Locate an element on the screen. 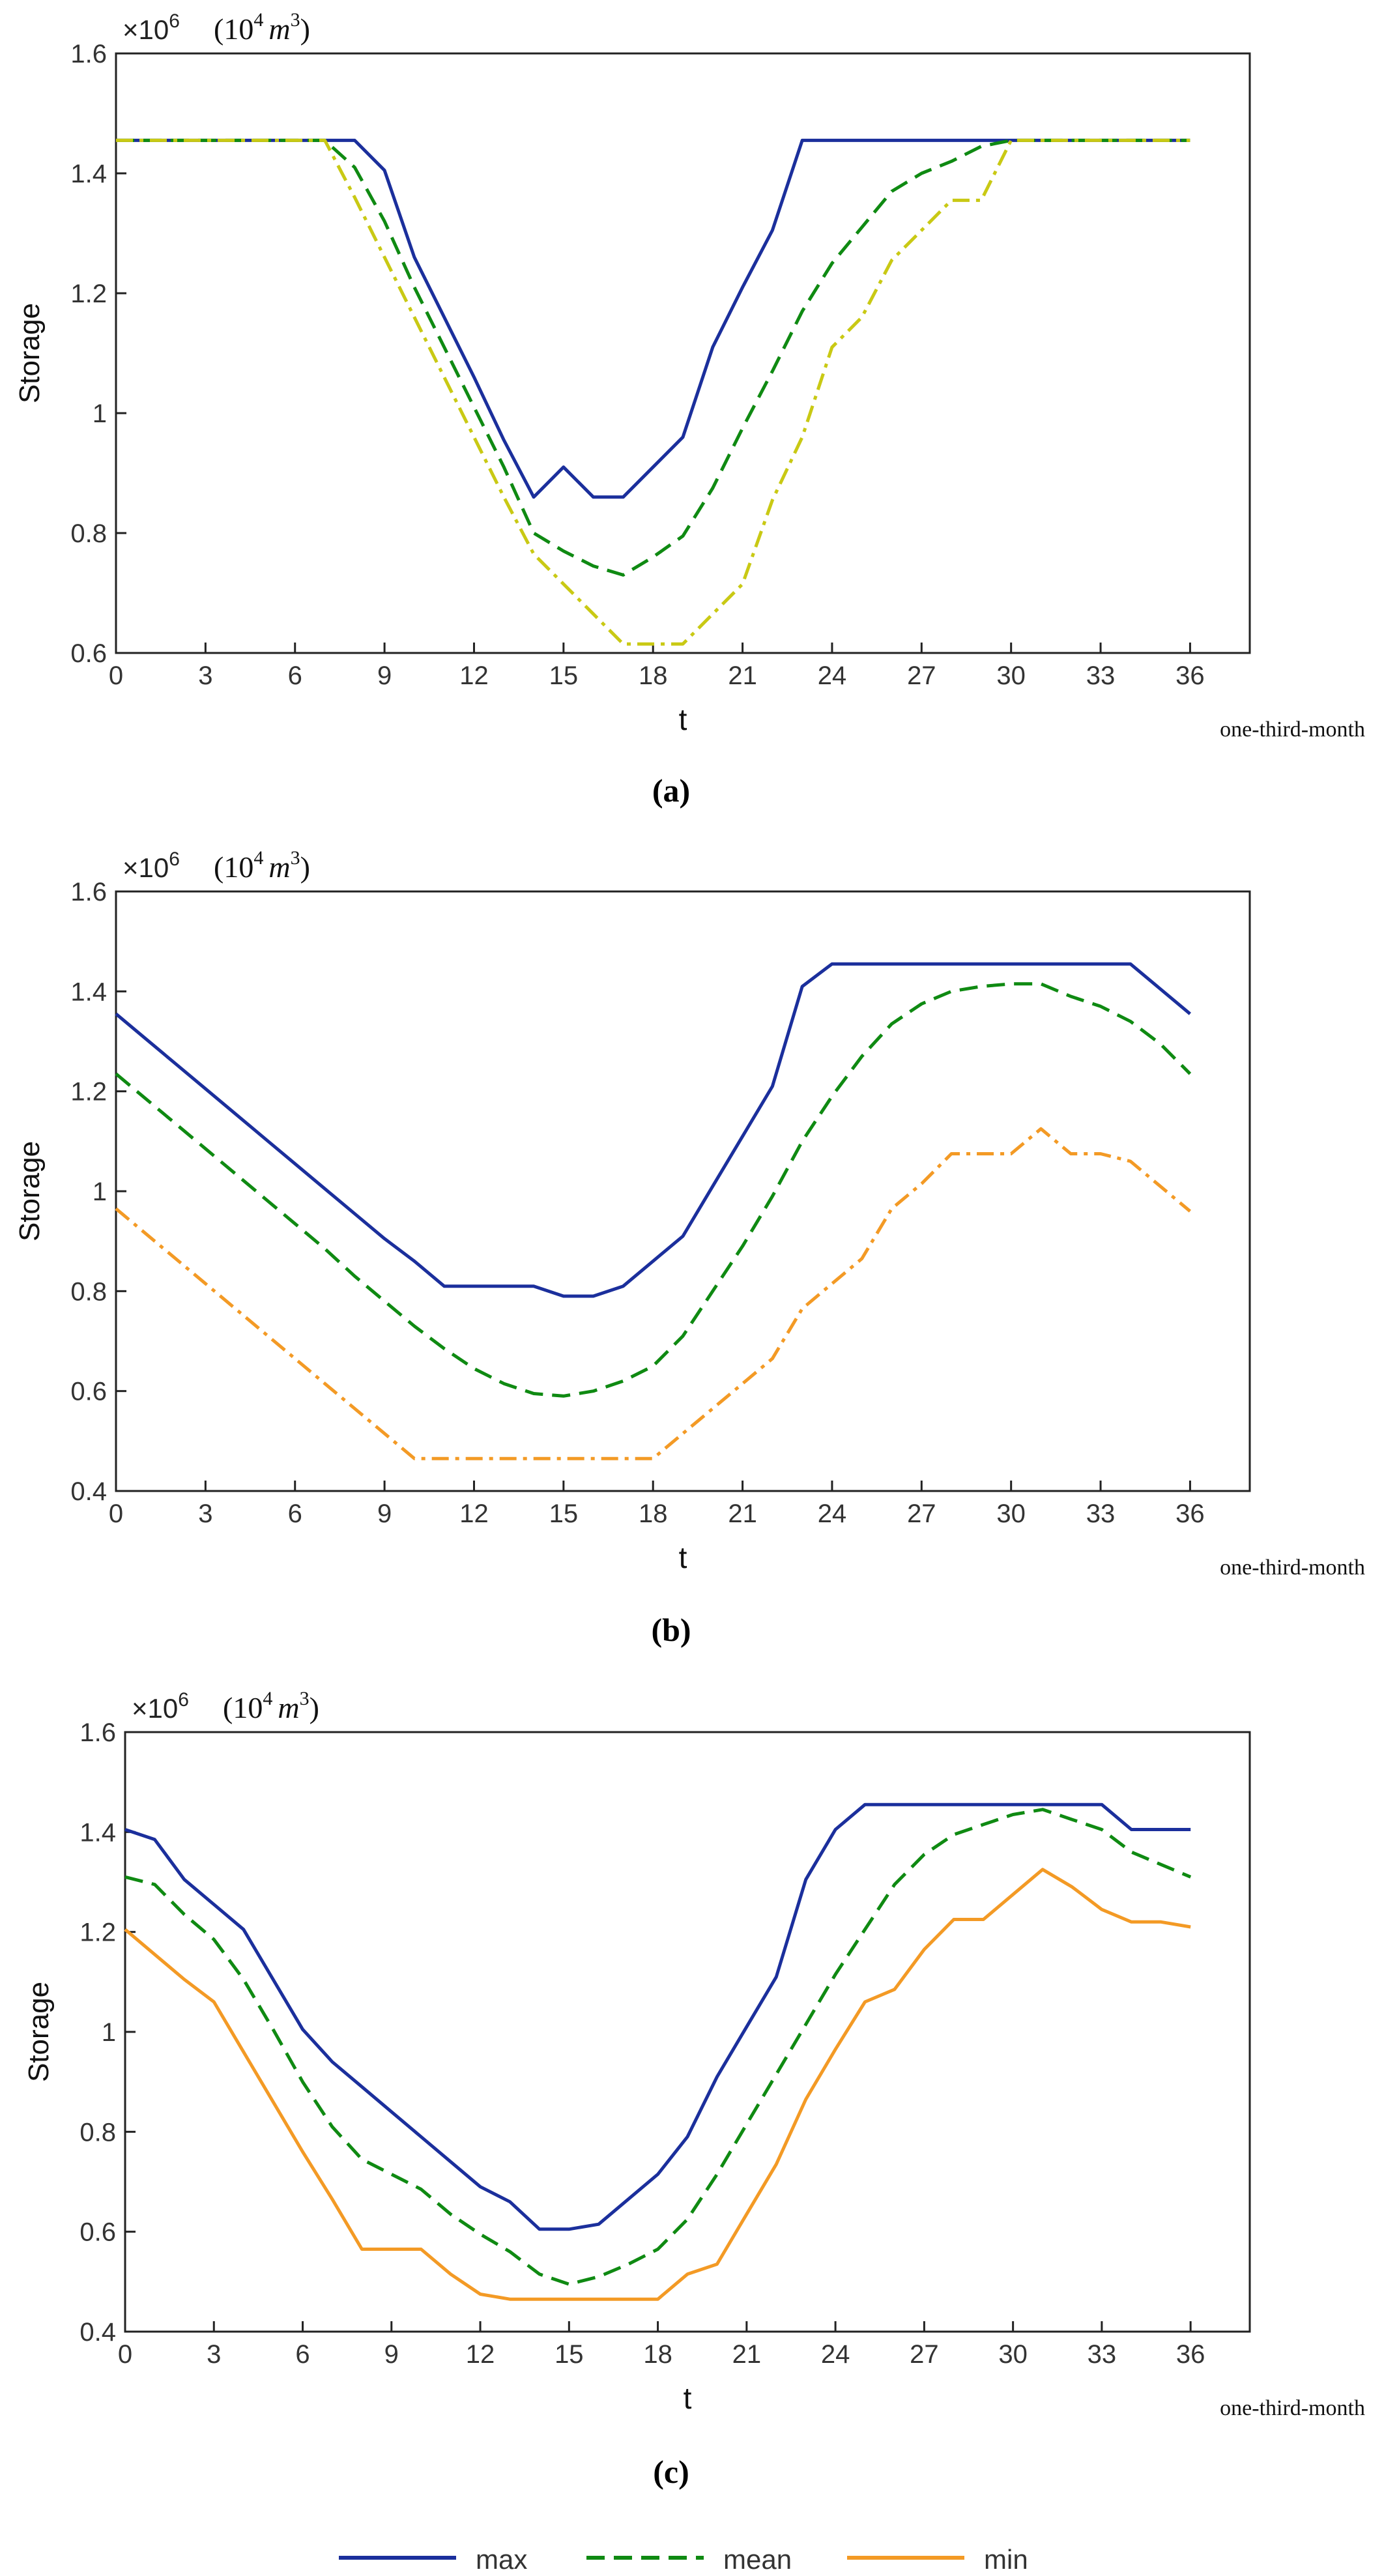  legend: max mean min is located at coordinates (683, 2559).